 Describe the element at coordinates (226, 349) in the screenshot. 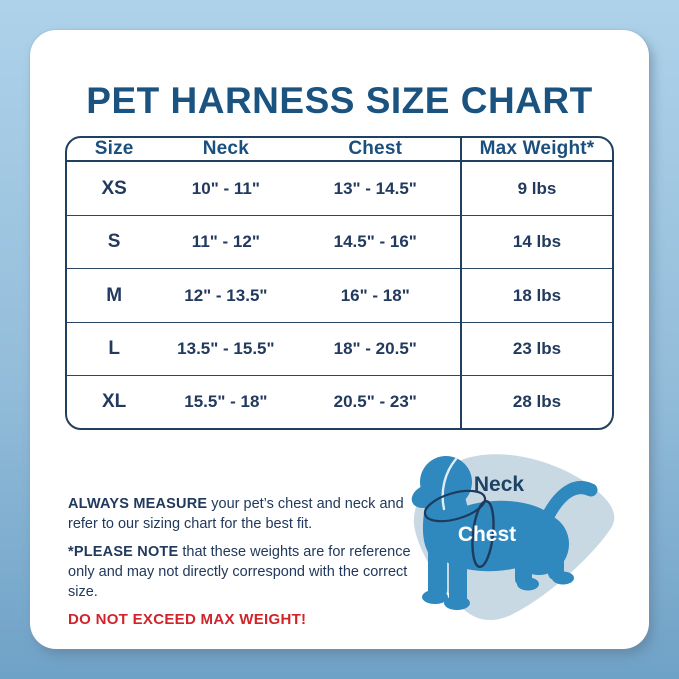

I see `cell-neck: 13.5" - 15.5"` at that location.